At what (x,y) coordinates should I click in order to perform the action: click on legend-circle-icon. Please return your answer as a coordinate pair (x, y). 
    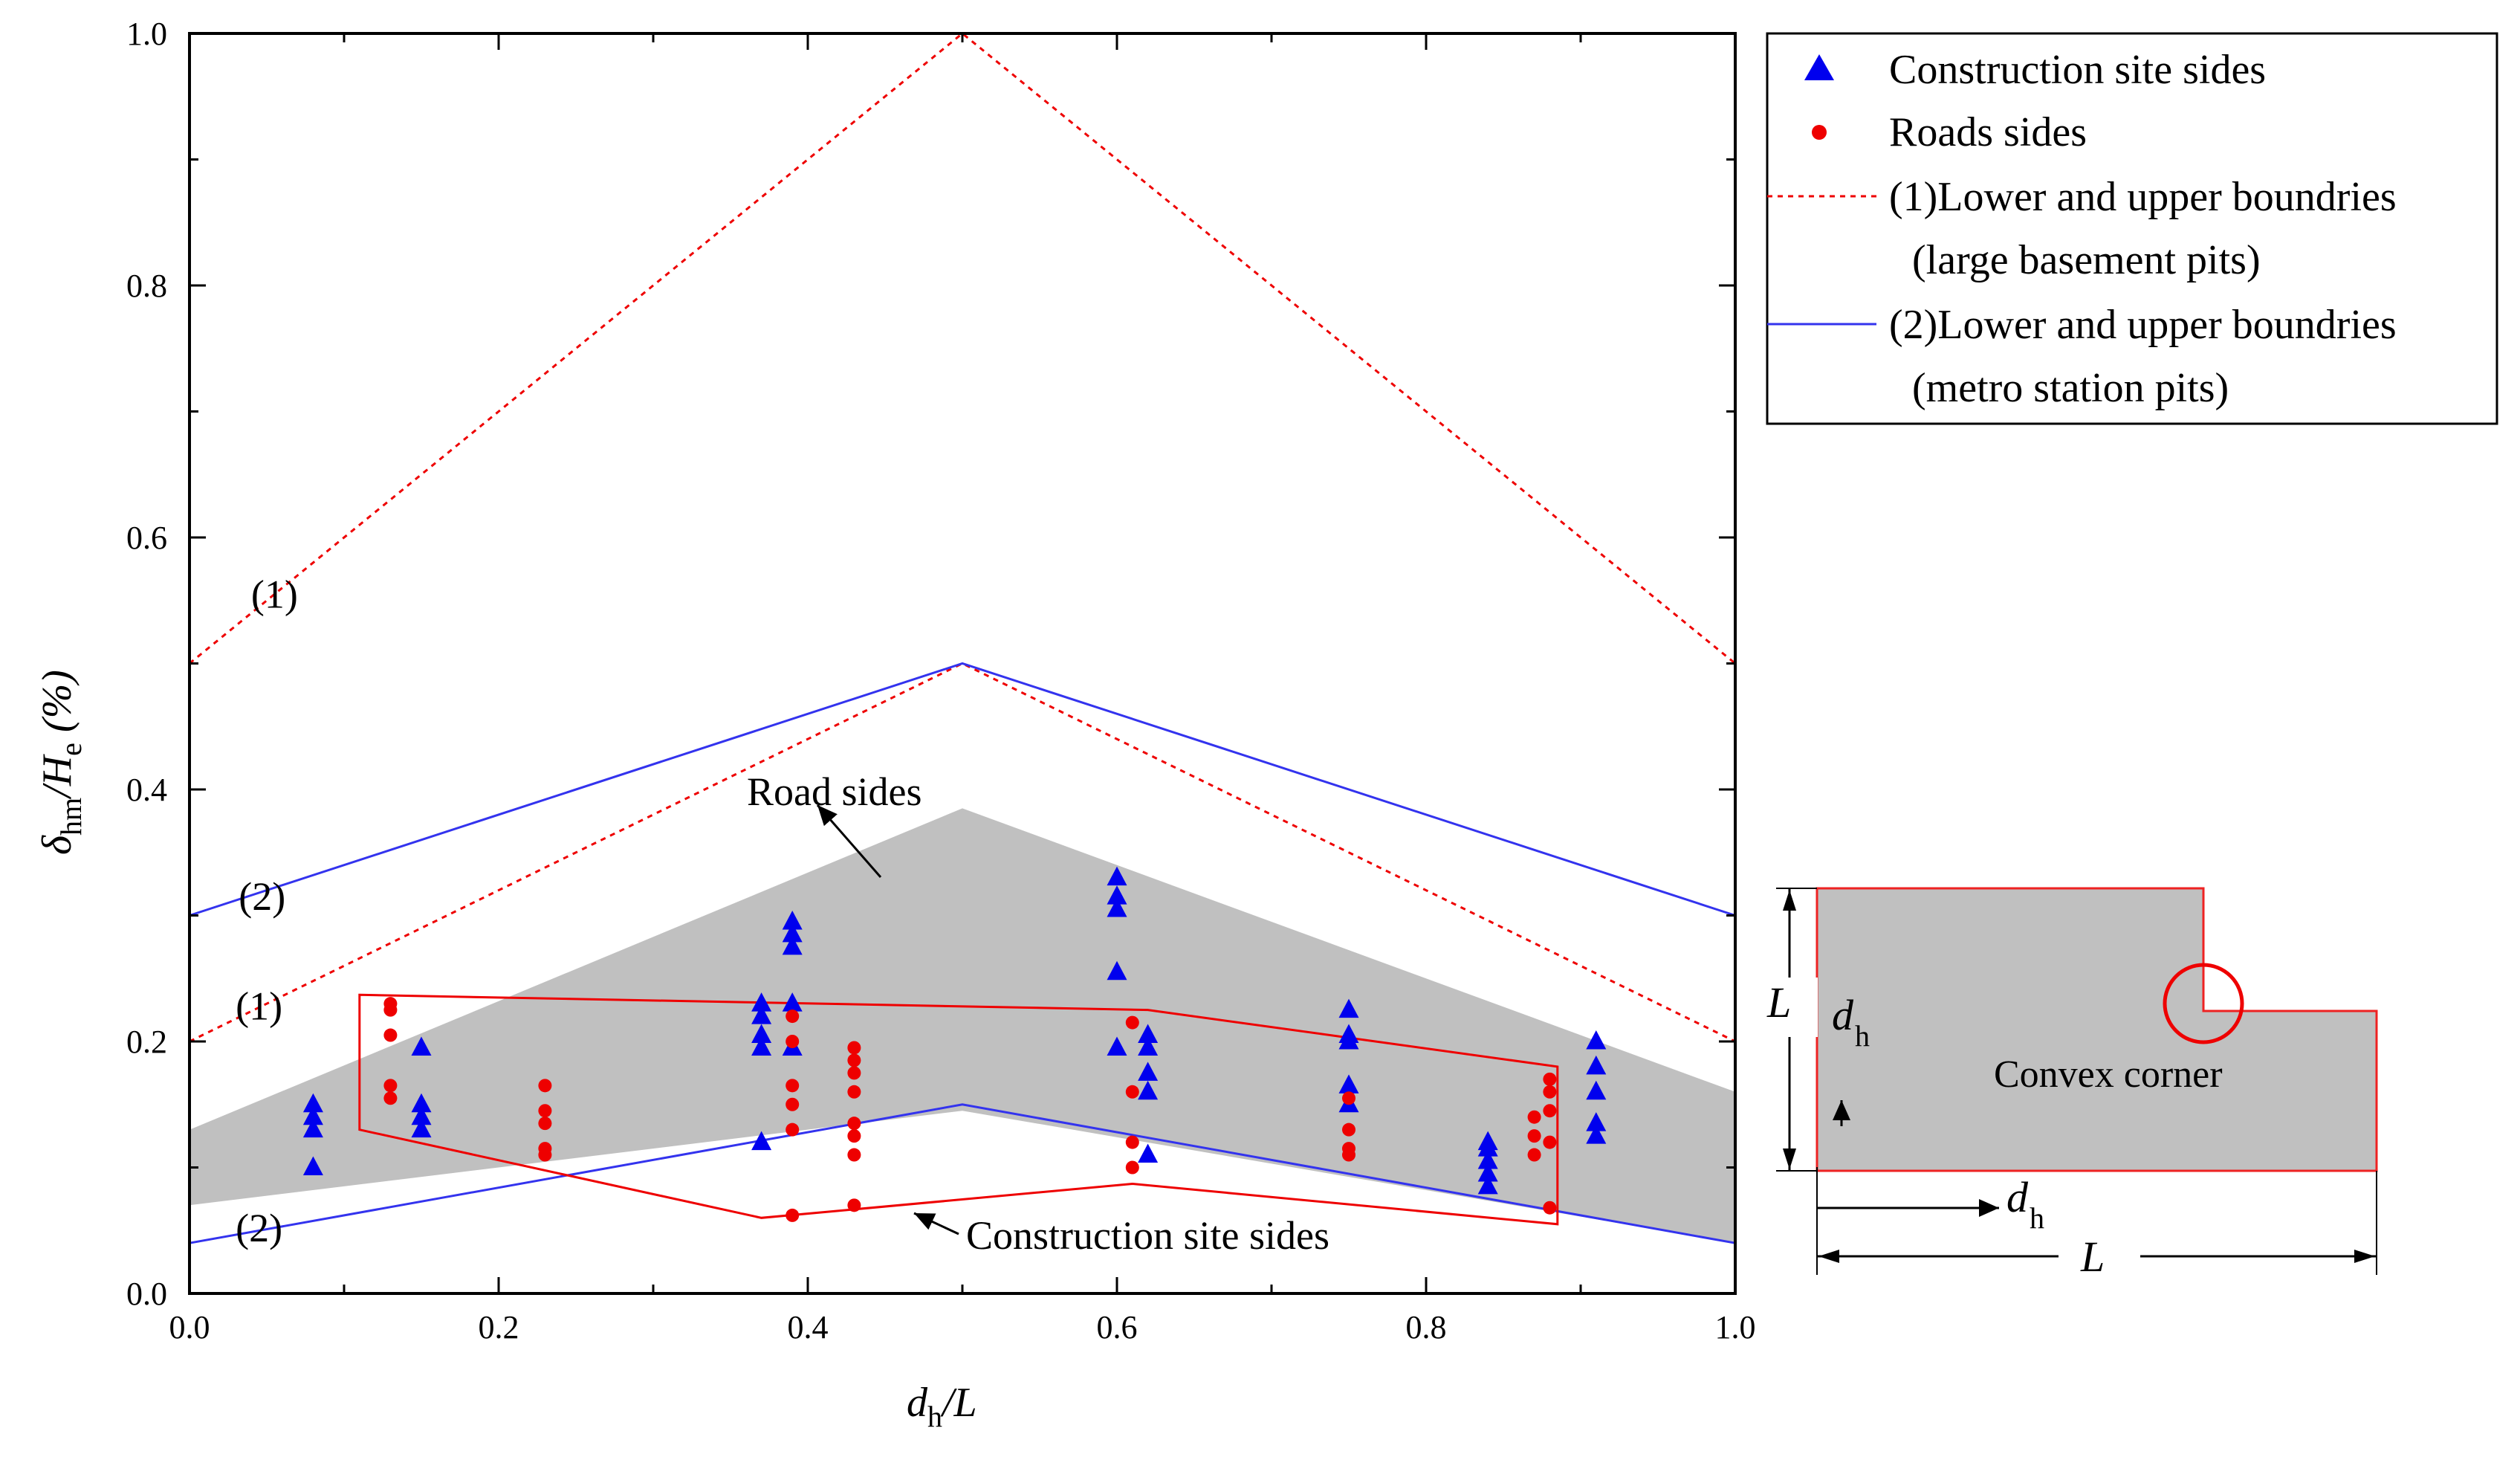
    Looking at the image, I should click on (1820, 132).